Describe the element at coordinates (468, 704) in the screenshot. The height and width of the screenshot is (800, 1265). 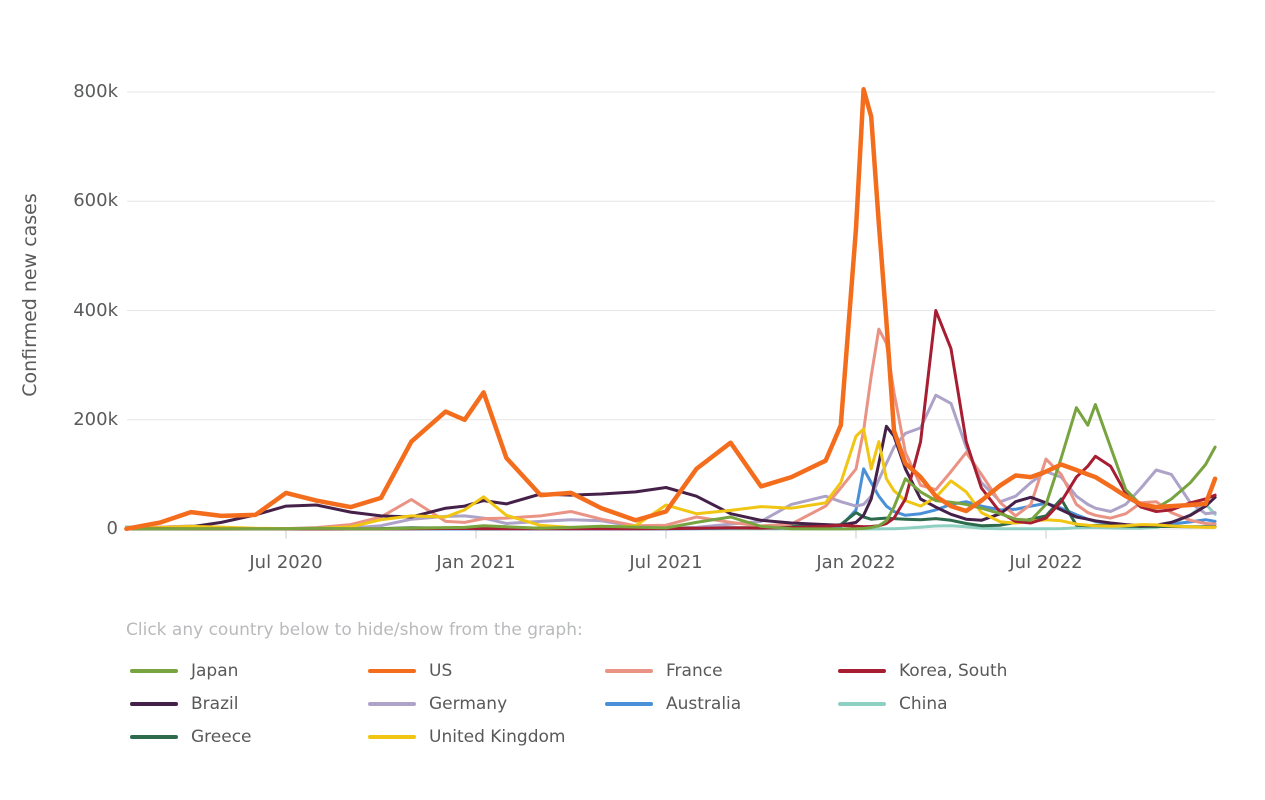
I see `legend-label: Germany` at that location.